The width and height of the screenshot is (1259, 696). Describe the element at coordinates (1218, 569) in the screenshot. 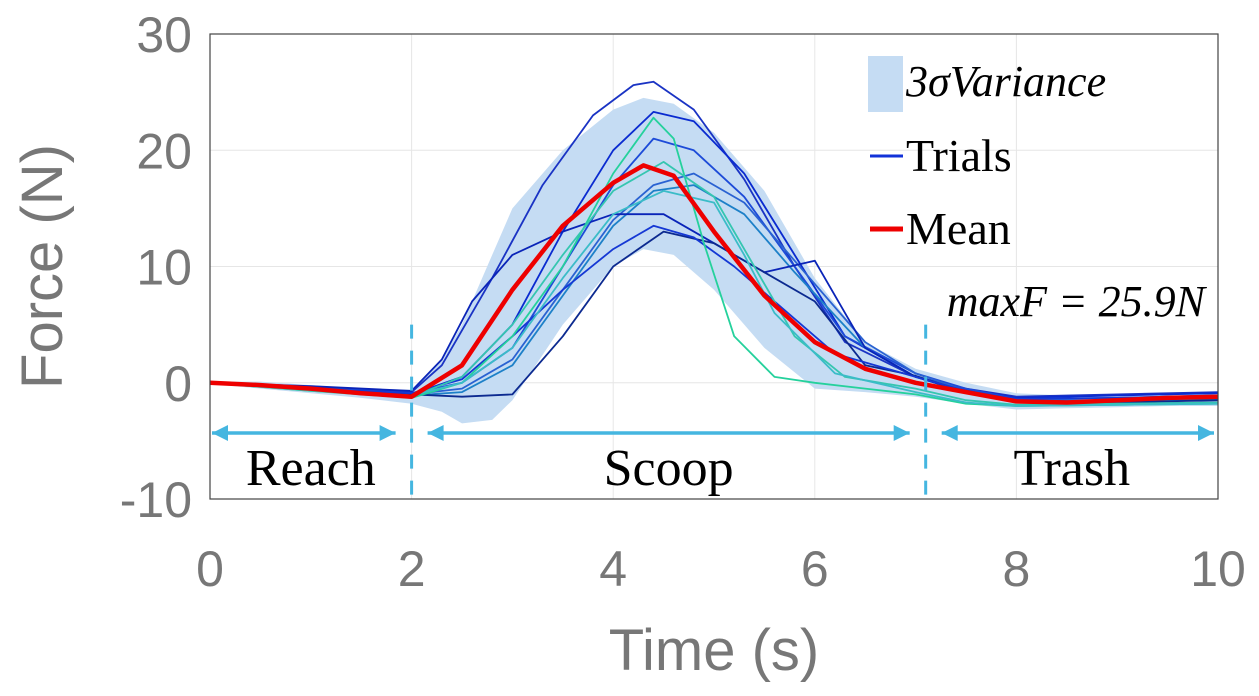

I see `x-tick-label: 10` at that location.